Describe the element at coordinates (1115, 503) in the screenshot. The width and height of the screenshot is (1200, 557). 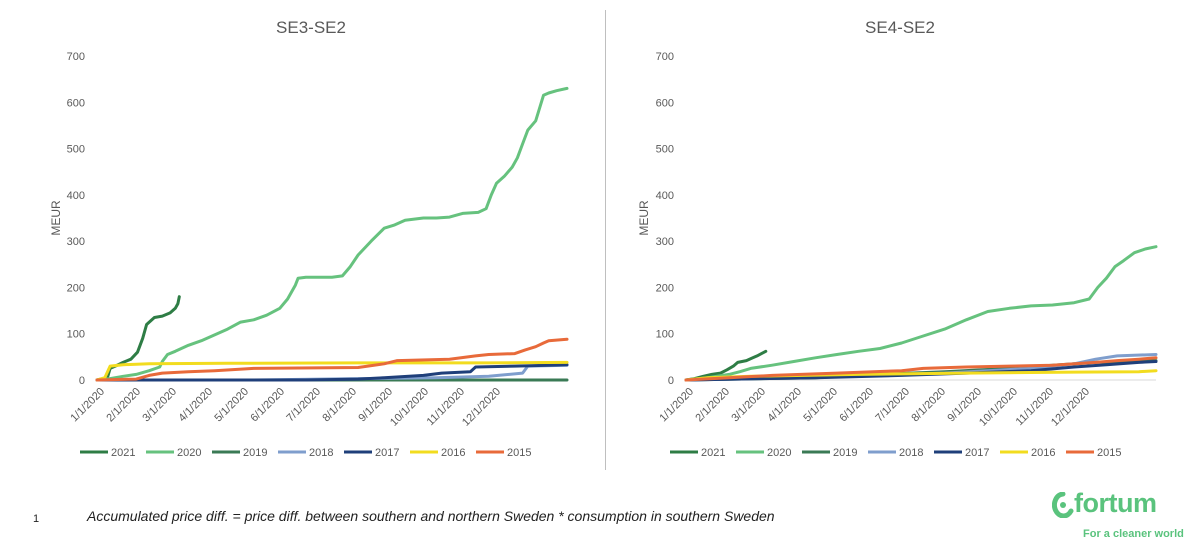
I see `logo-wordmark: fortum` at that location.